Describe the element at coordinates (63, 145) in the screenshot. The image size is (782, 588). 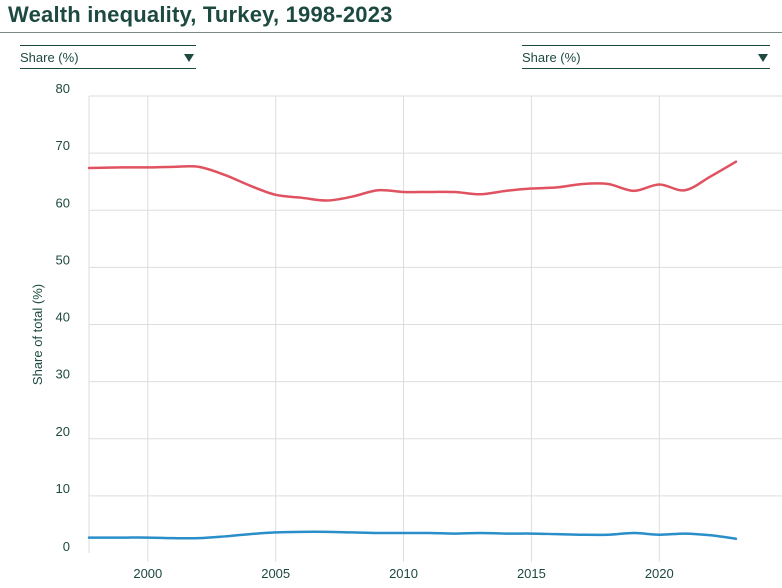
I see `y-tick-label: 70` at that location.